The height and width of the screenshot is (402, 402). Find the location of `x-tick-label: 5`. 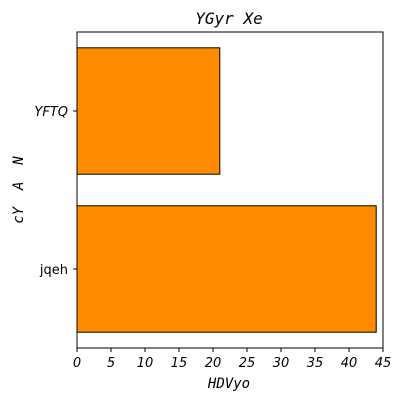

x-tick-label: 5 is located at coordinates (111, 363).